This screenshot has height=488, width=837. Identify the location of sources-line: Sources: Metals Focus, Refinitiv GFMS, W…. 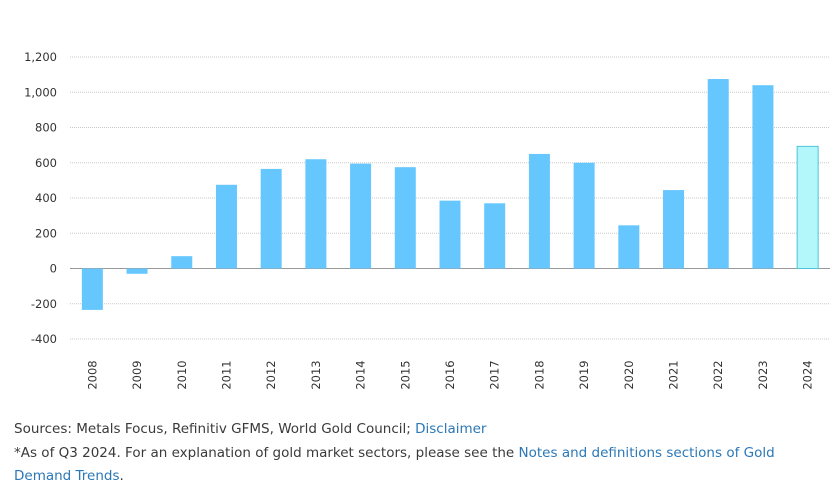
(419, 429).